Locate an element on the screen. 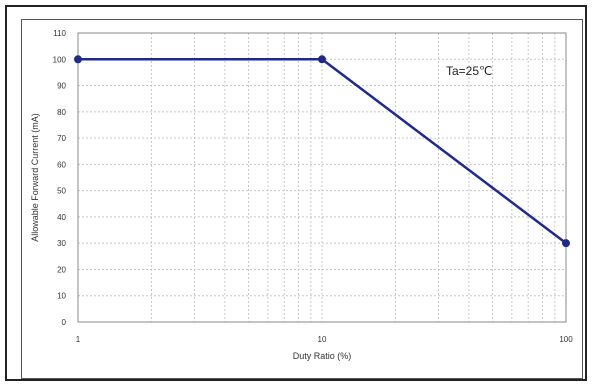  x-tick-labels: 1 10 100 is located at coordinates (324, 339).